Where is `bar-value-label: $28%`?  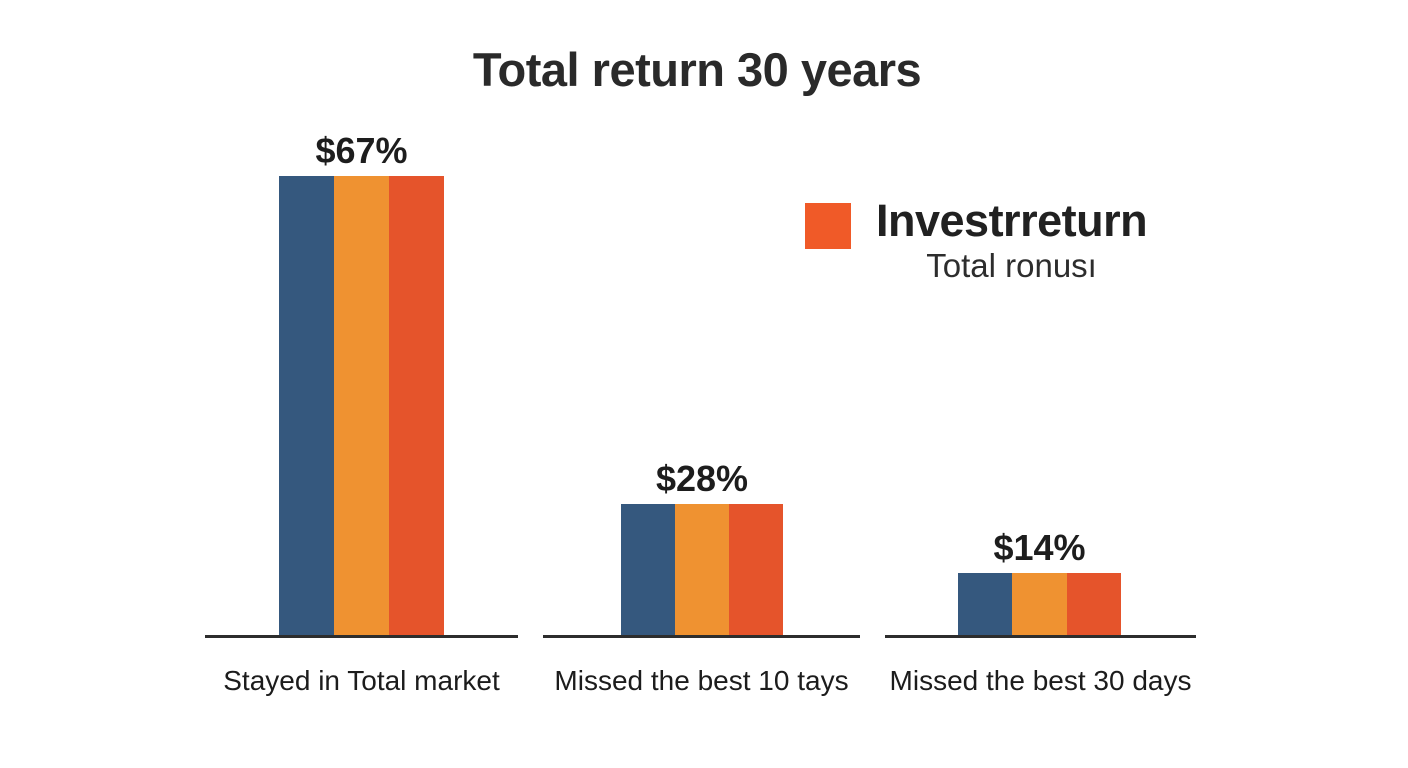
bar-value-label: $28% is located at coordinates (702, 478).